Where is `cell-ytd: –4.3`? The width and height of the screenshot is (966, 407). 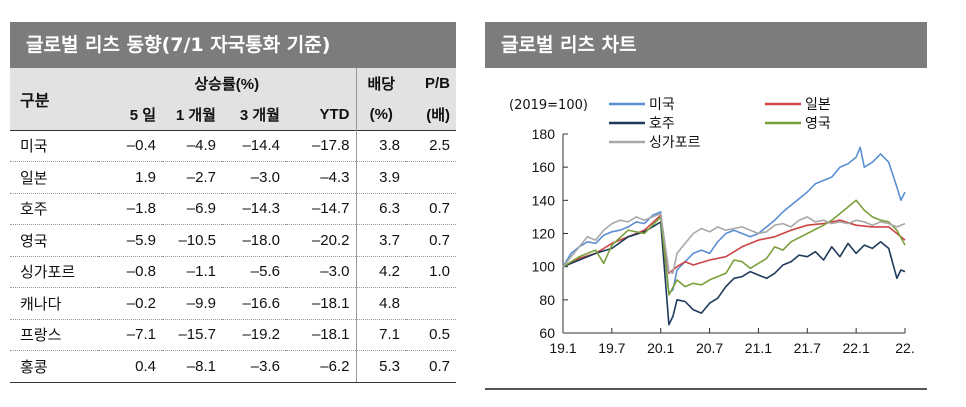 cell-ytd: –4.3 is located at coordinates (321, 177).